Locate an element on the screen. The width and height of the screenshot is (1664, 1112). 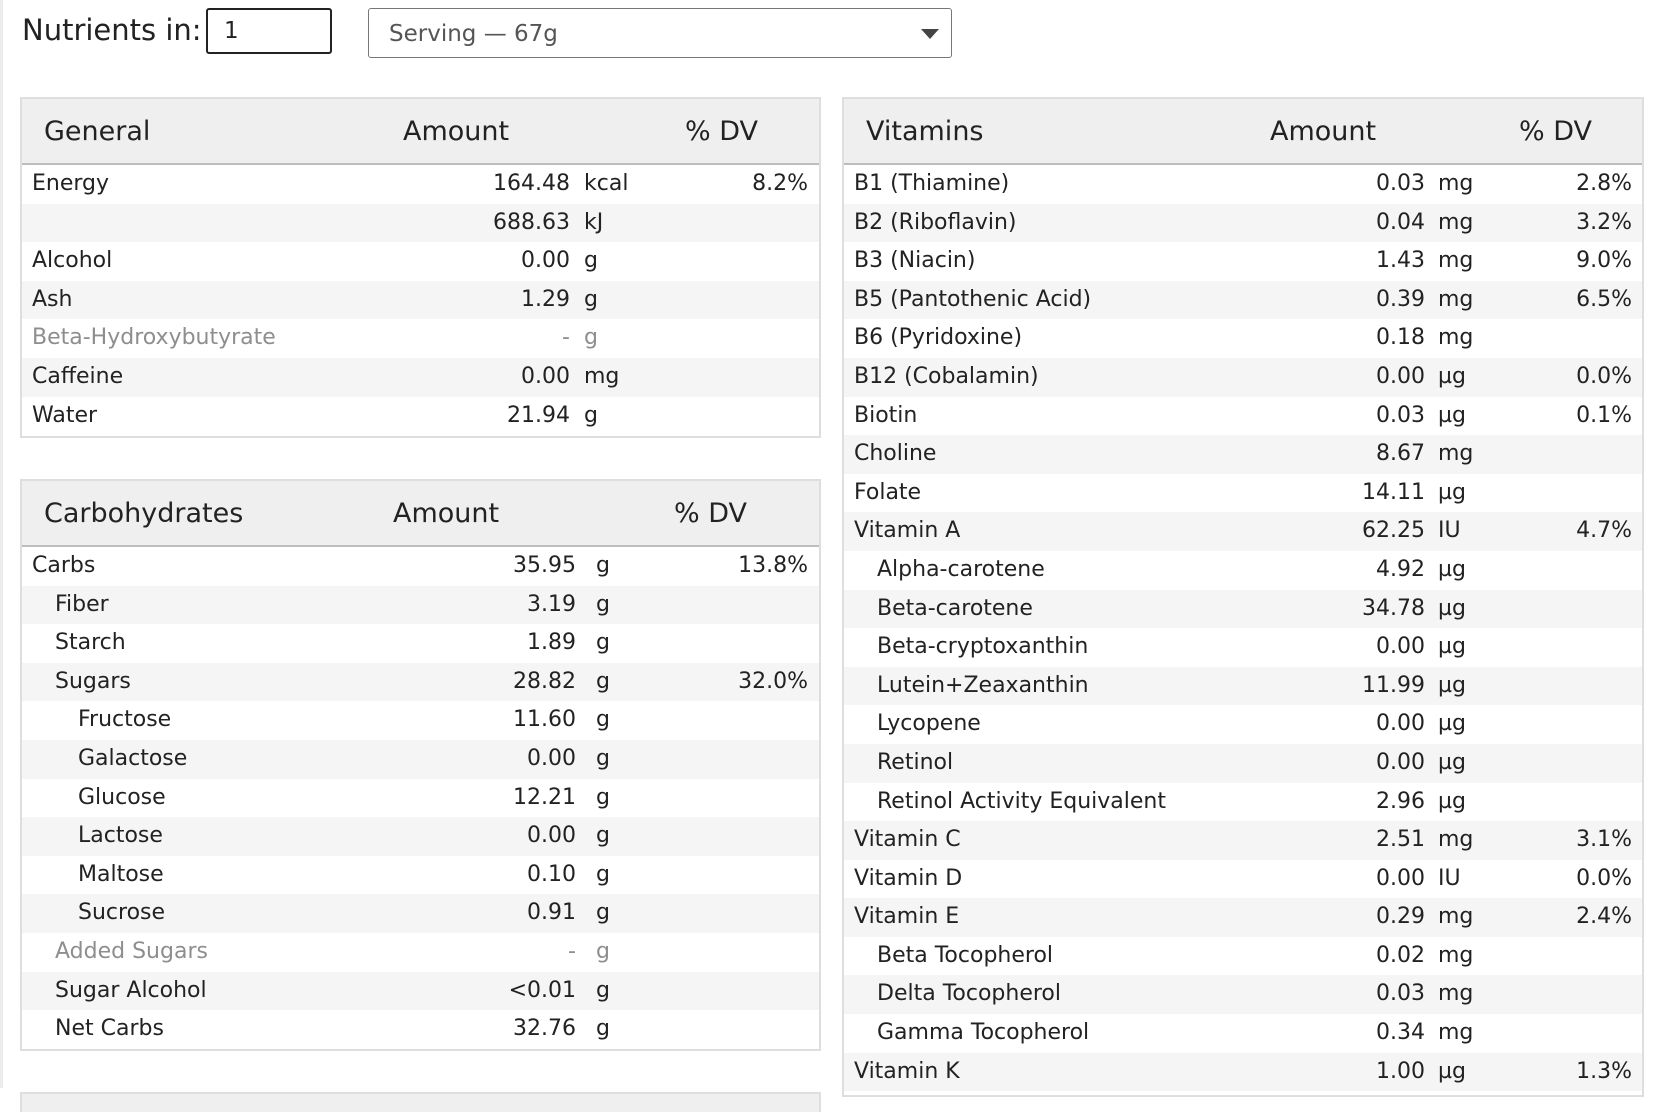
carbohydrates-header: Carbohydrates Amount % DV is located at coordinates (420, 514).